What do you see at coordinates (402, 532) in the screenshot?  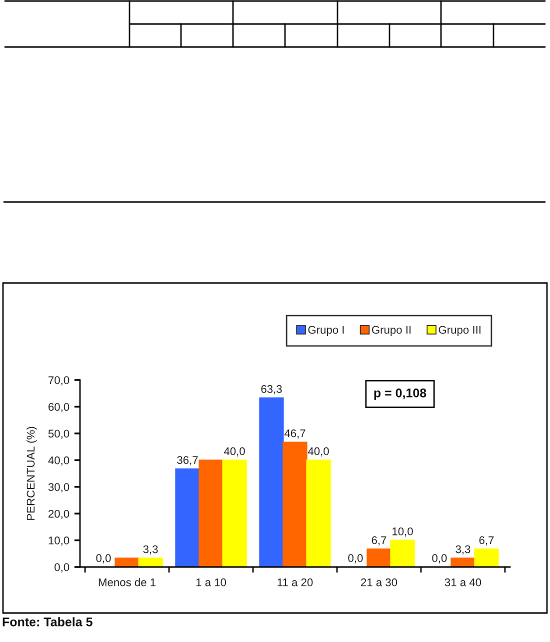 I see `data-label: 10,0` at bounding box center [402, 532].